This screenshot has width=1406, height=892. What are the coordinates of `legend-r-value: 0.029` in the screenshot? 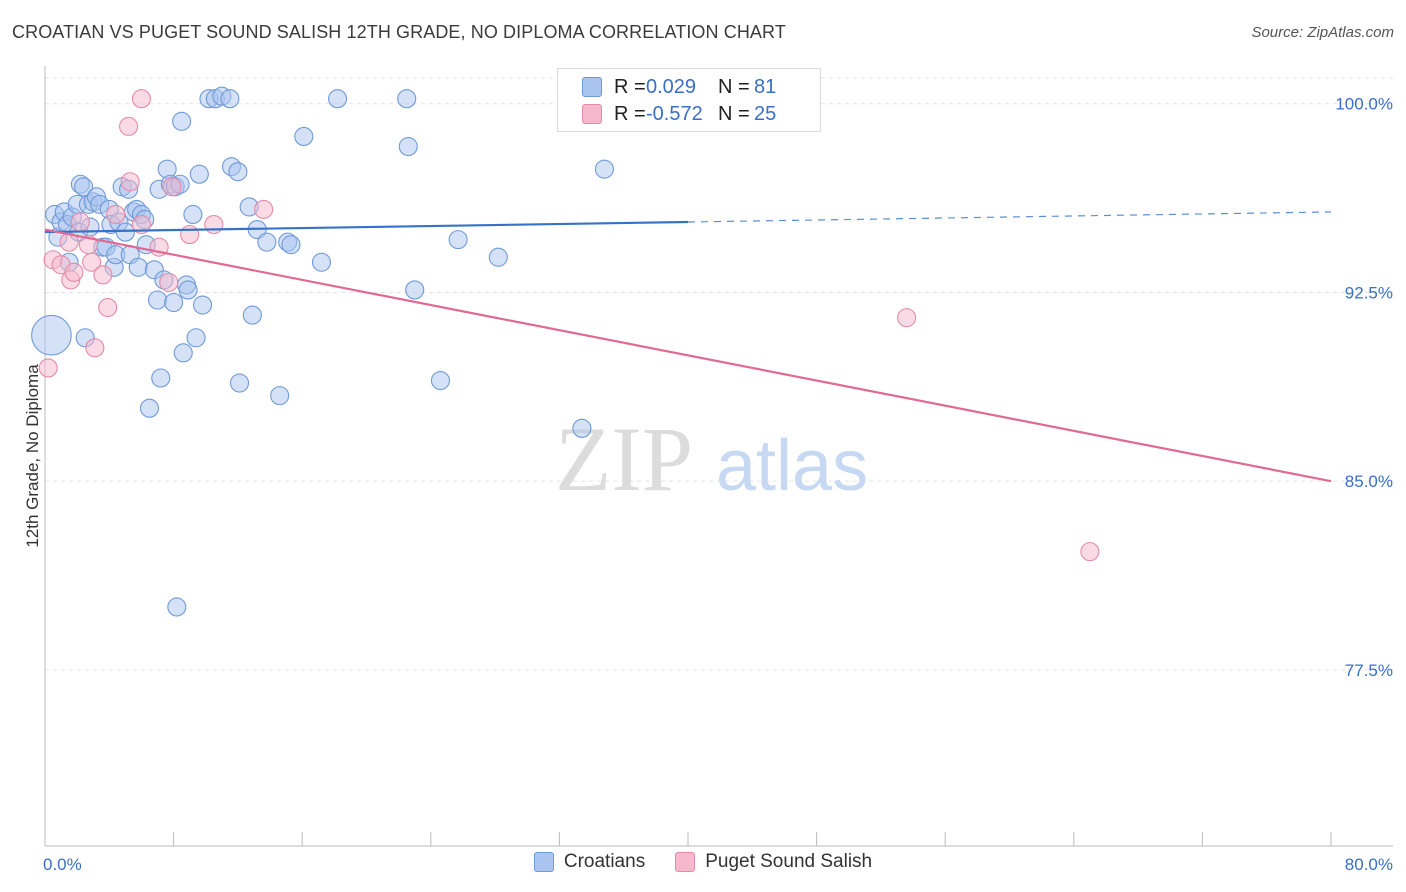 It's located at (671, 86).